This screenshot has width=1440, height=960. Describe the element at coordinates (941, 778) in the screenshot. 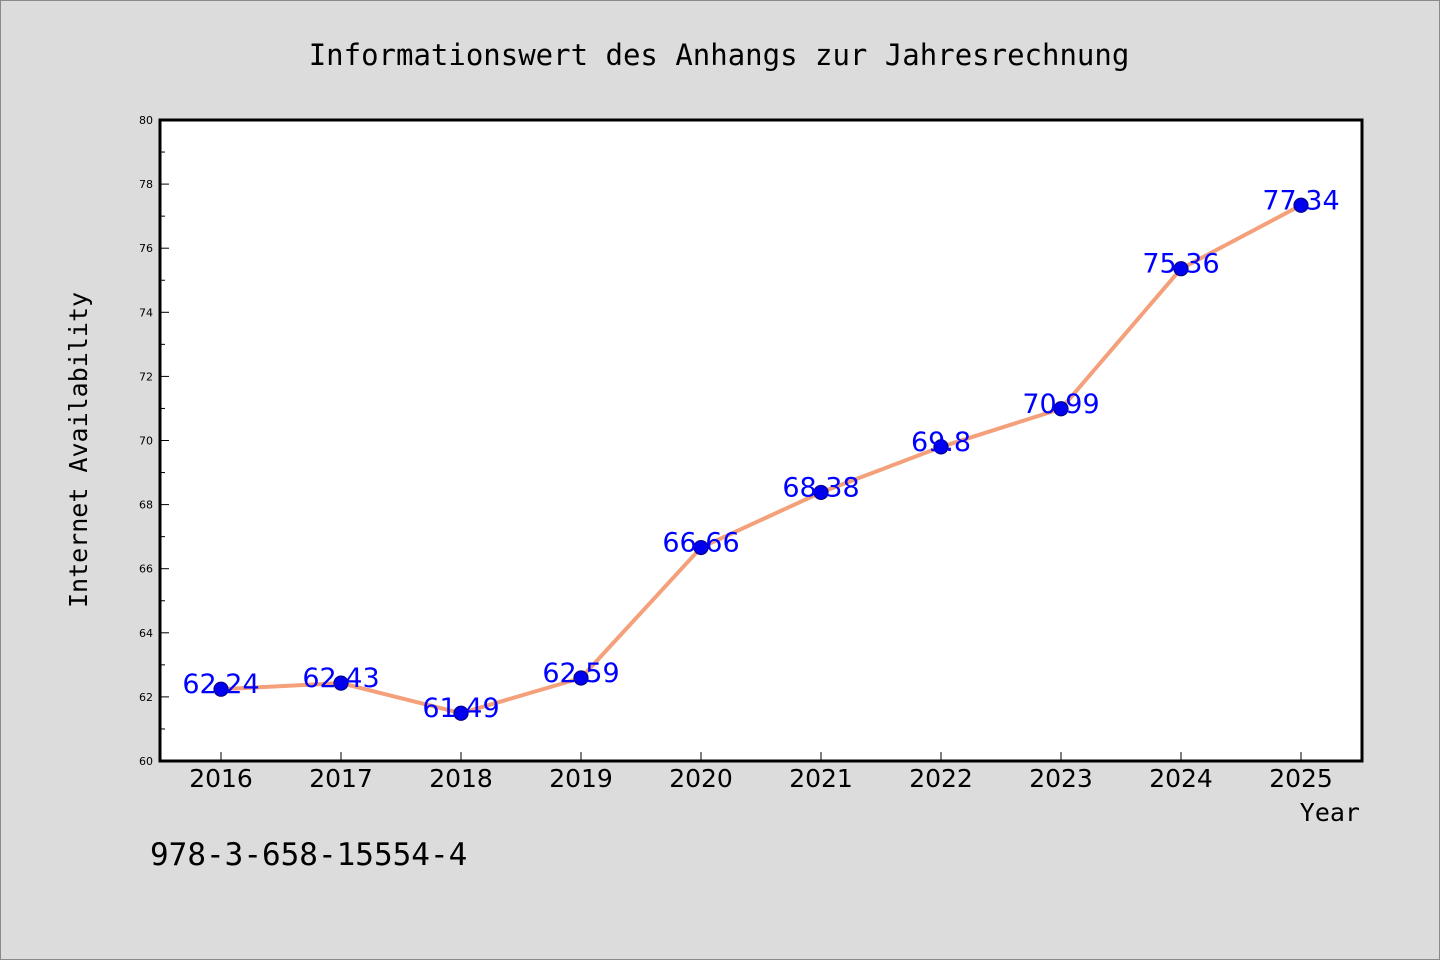

I see `x-tick-label: 2022` at that location.